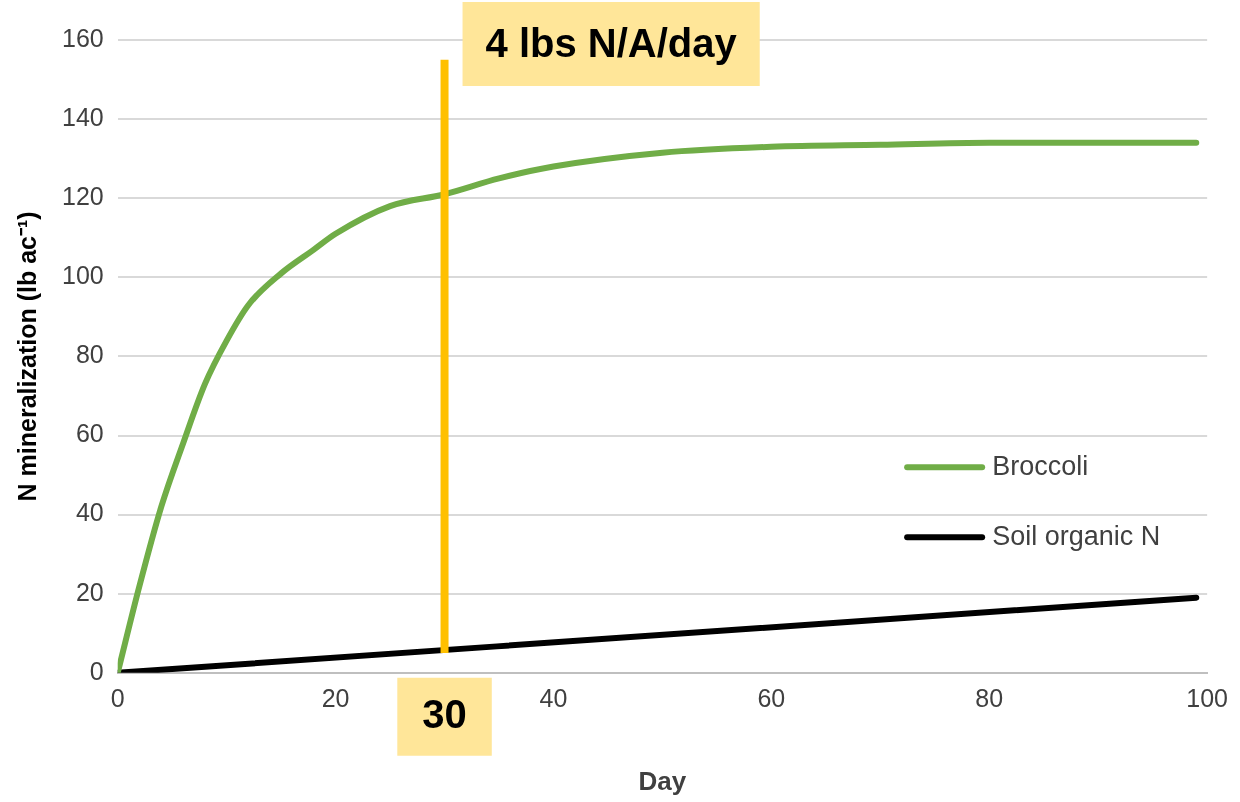 This screenshot has width=1240, height=802. I want to click on x-tick-label: 60, so click(771, 697).